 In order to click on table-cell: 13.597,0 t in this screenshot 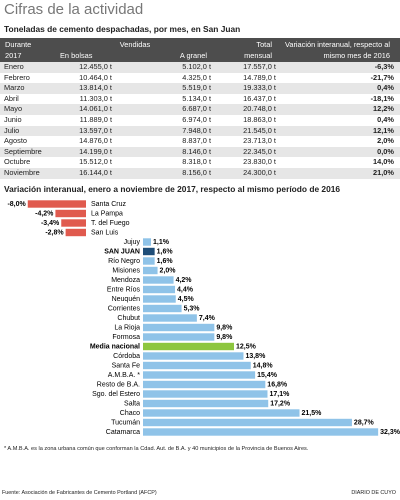, I will do `click(95, 130)`.